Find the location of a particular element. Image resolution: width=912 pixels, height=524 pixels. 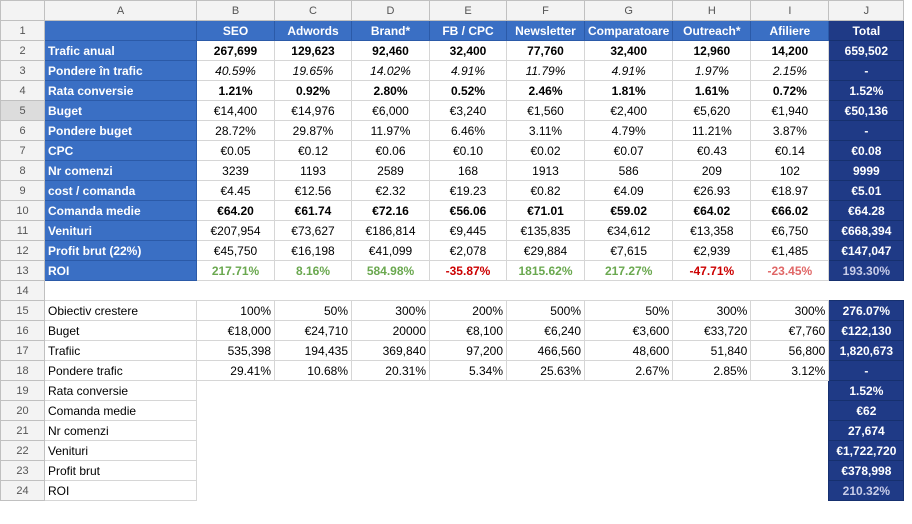

value-cell: 92,460 is located at coordinates (390, 50).